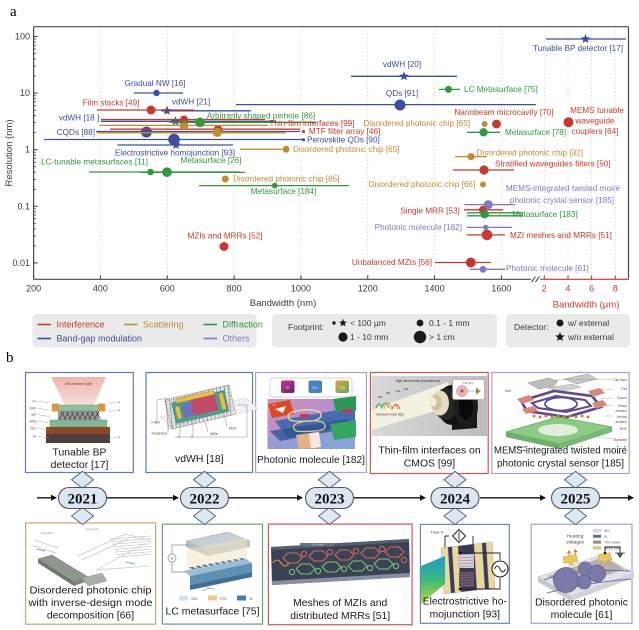 This screenshot has width=639, height=630. Describe the element at coordinates (468, 383) in the screenshot. I see `svg-text: Thin-film` at that location.